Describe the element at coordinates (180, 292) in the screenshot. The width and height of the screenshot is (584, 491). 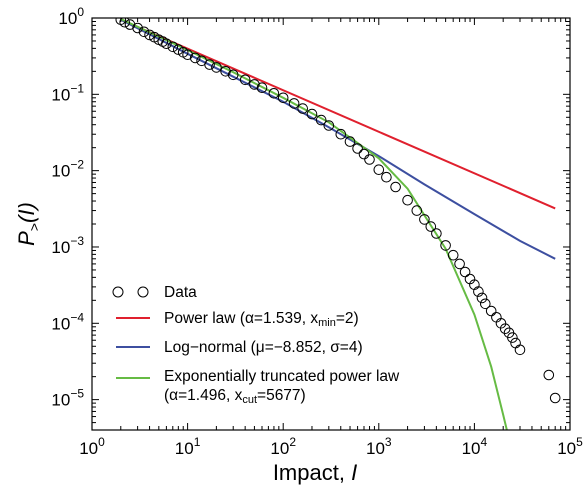
I see `legend-label-data: Data` at that location.